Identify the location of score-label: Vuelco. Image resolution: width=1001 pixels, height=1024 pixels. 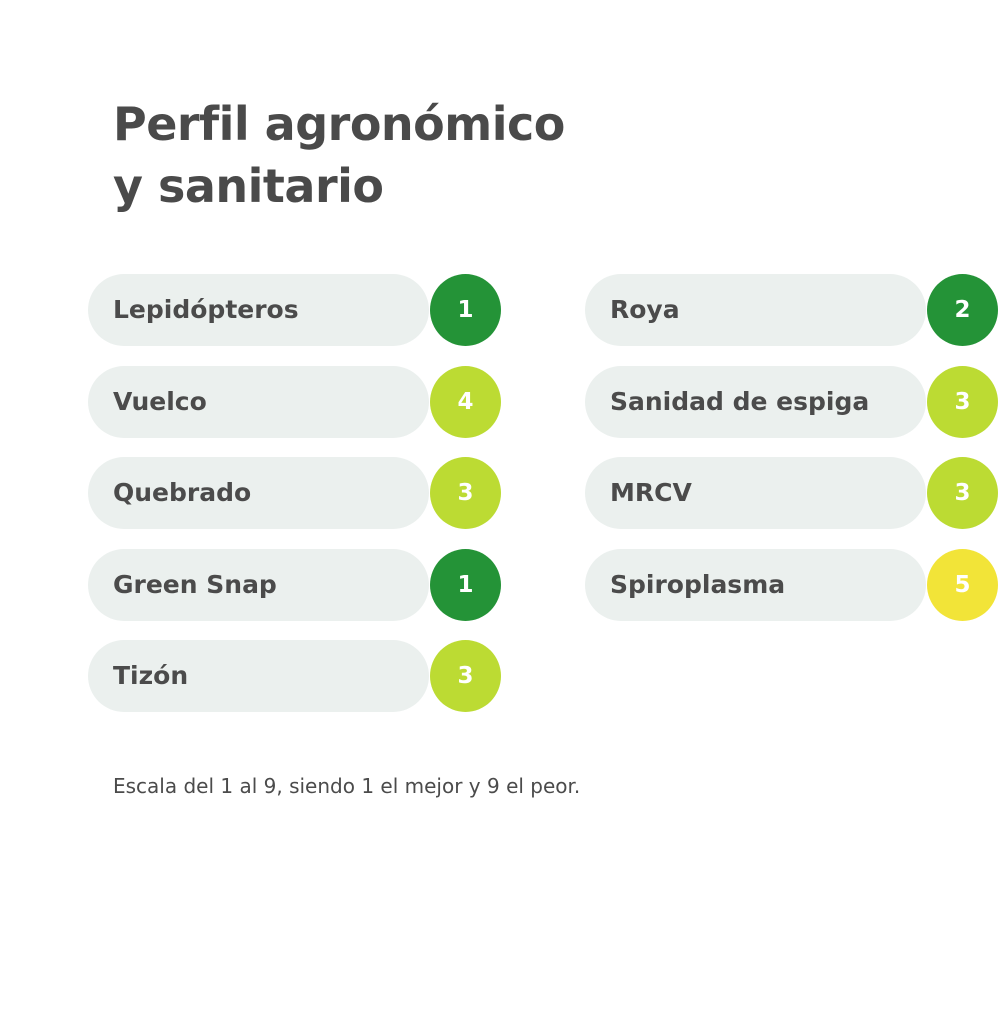
(160, 401).